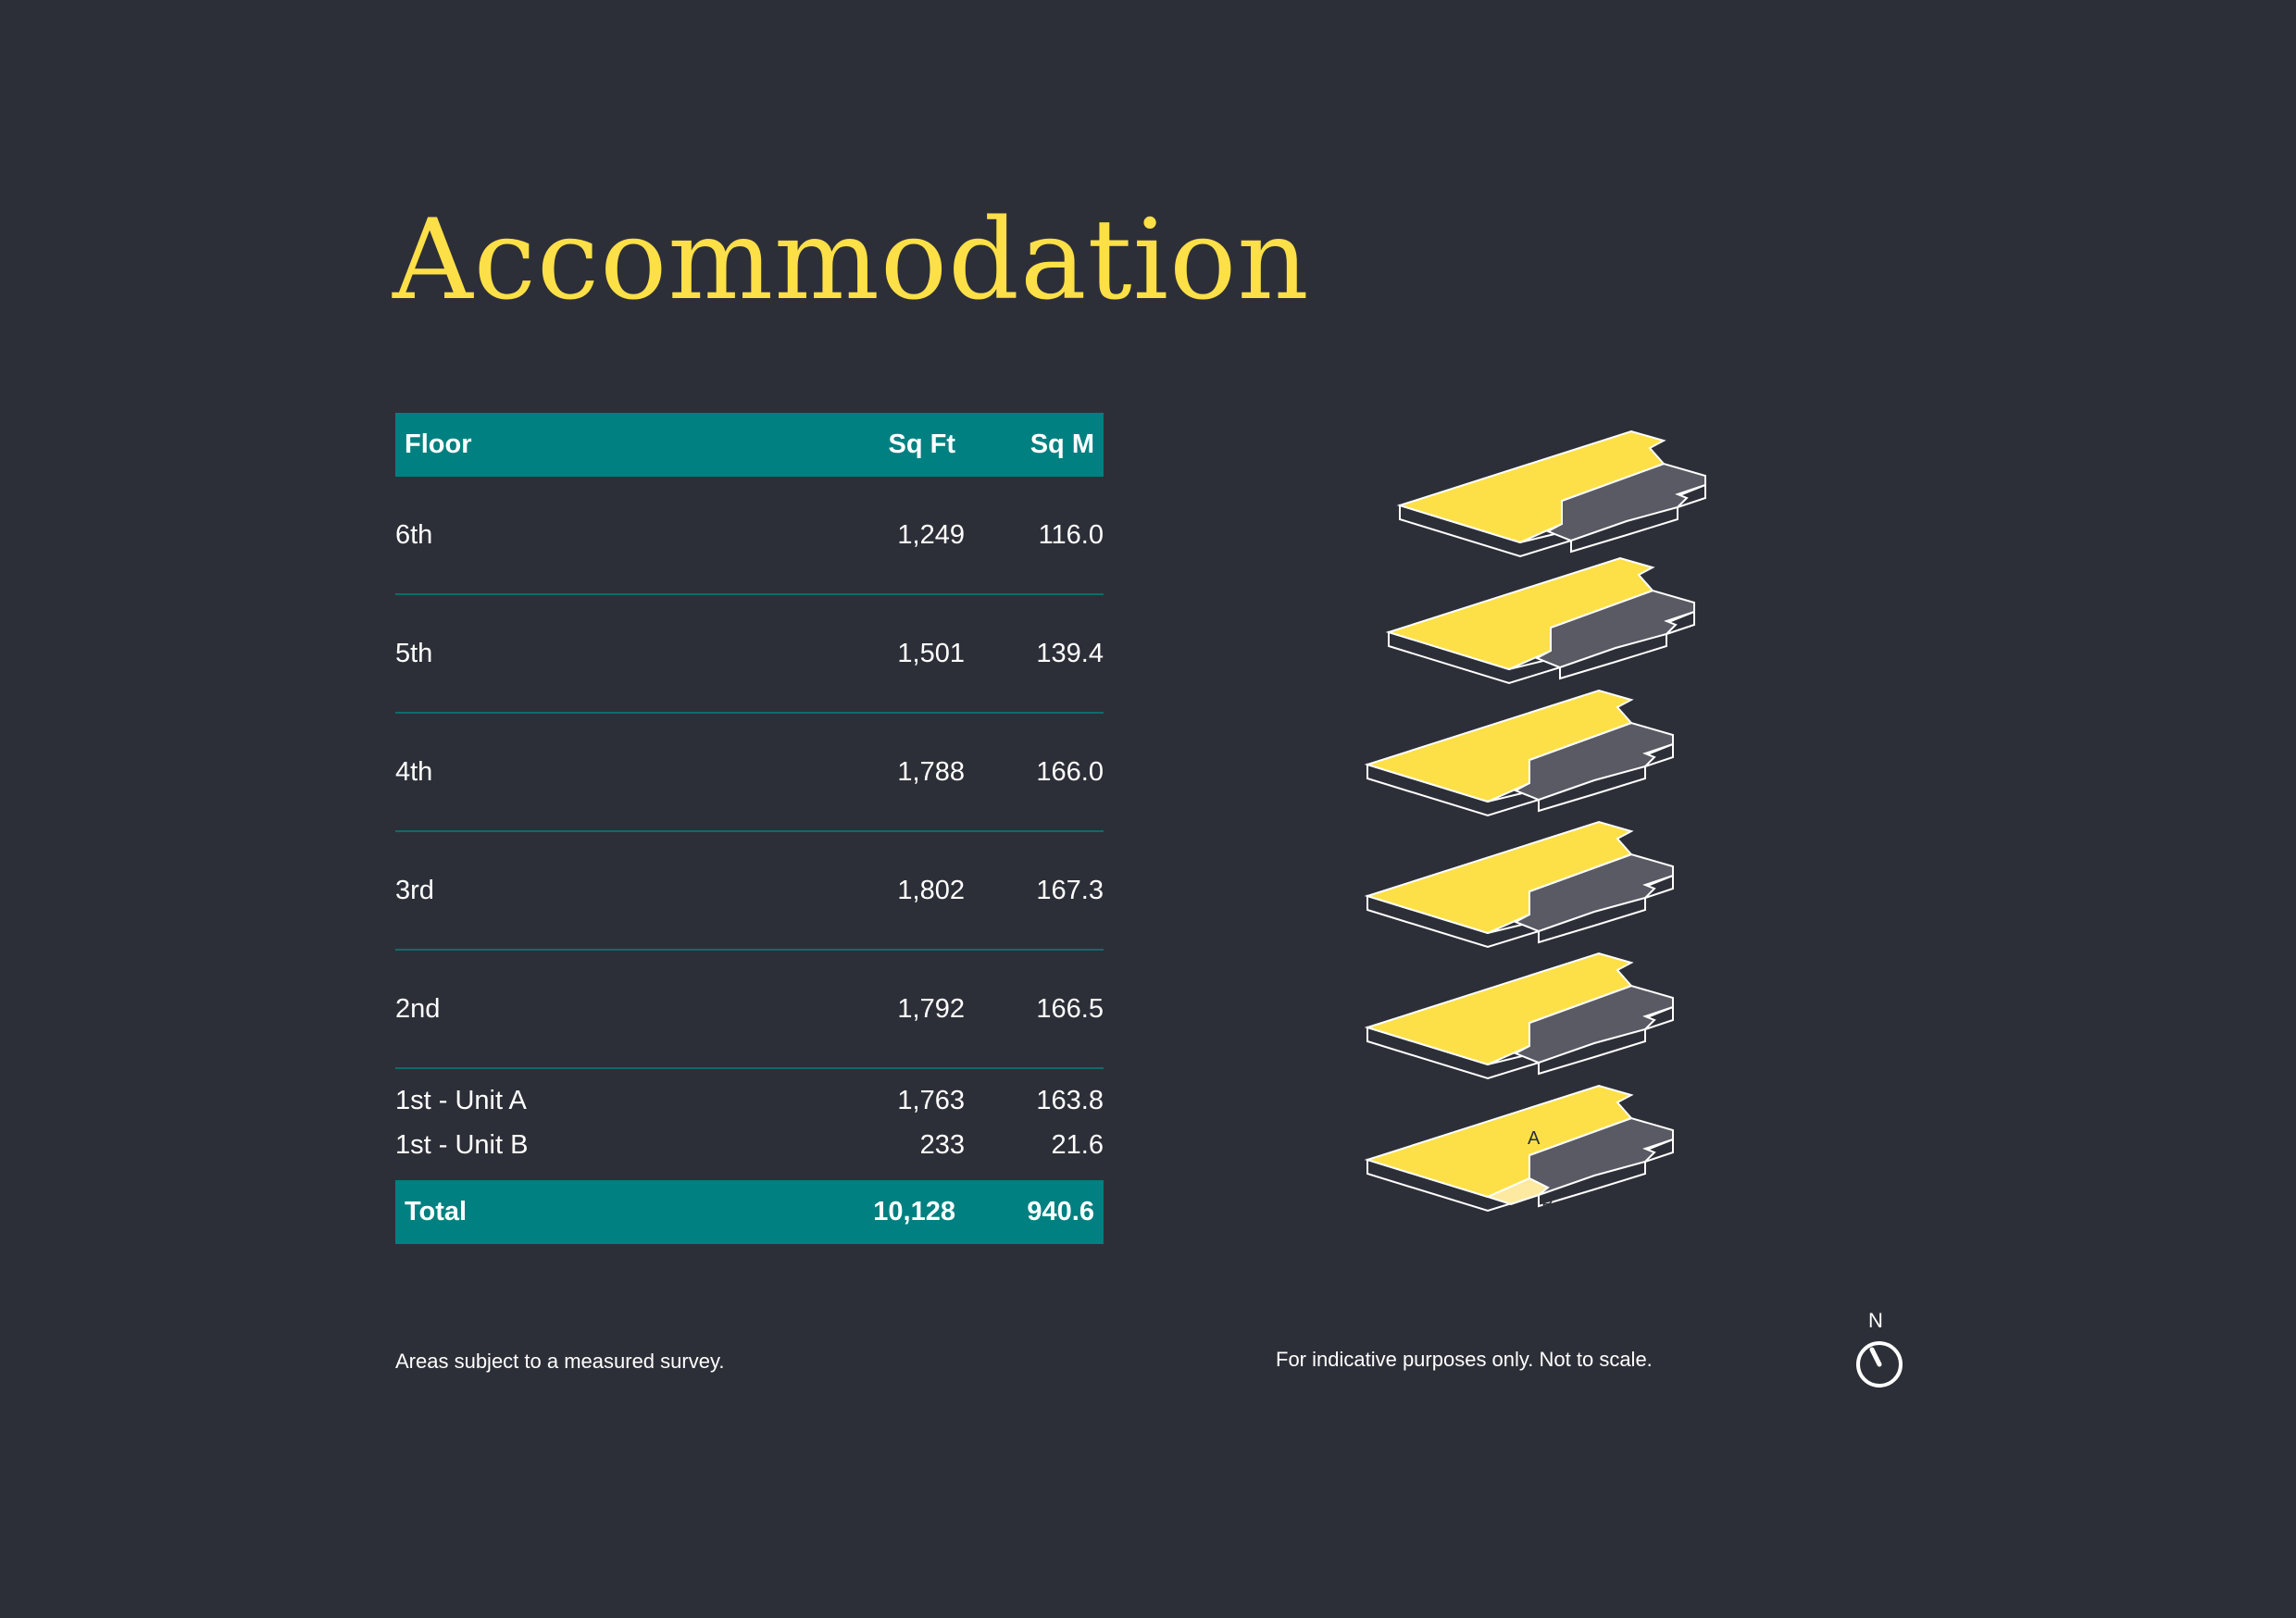 The height and width of the screenshot is (1618, 2296). I want to click on survey-note: Areas subject to a measured survey., so click(560, 1361).